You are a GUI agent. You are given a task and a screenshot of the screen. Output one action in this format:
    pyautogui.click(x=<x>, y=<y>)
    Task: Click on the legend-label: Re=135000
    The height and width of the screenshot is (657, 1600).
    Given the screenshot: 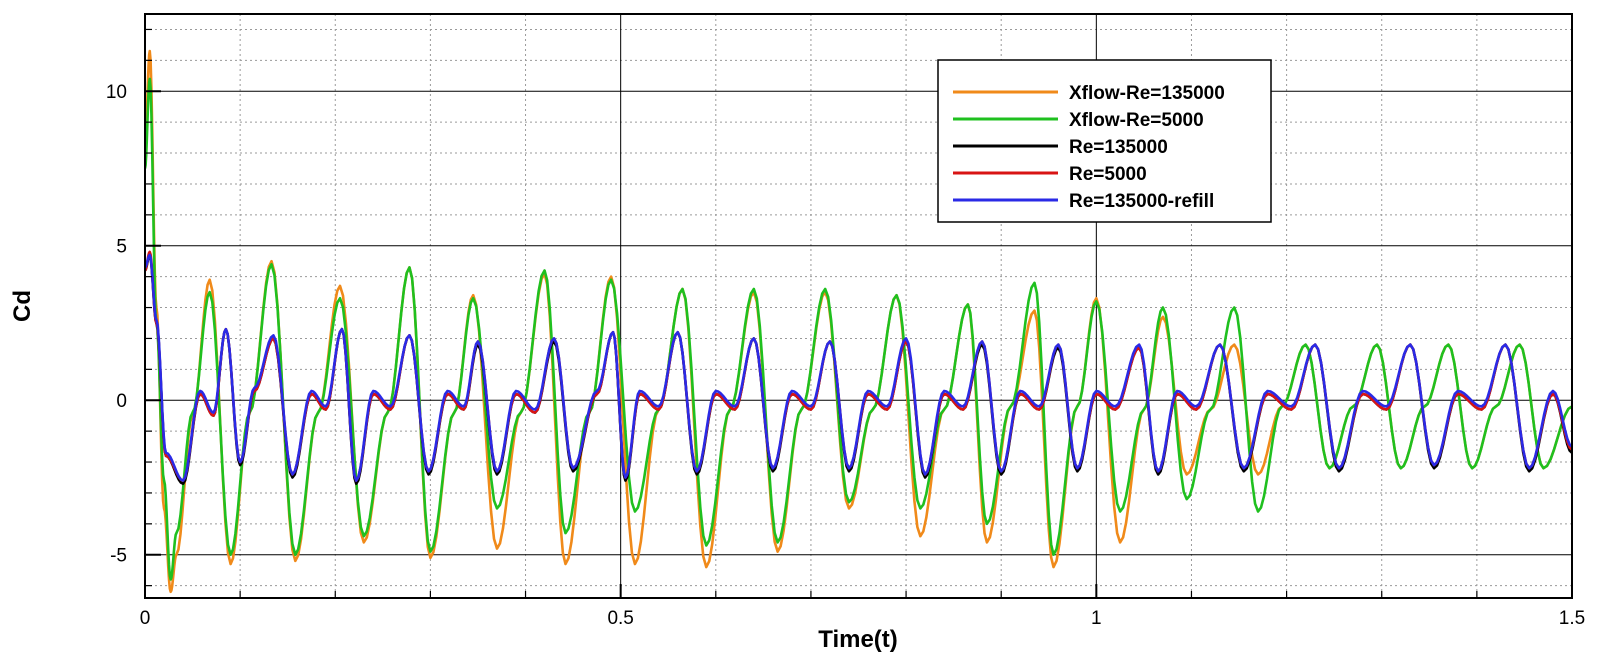 What is the action you would take?
    pyautogui.click(x=1118, y=147)
    